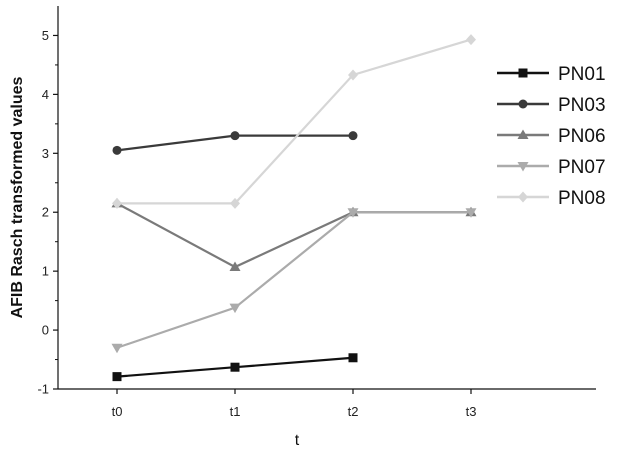  I want to click on legend-item: PN01, so click(551, 74).